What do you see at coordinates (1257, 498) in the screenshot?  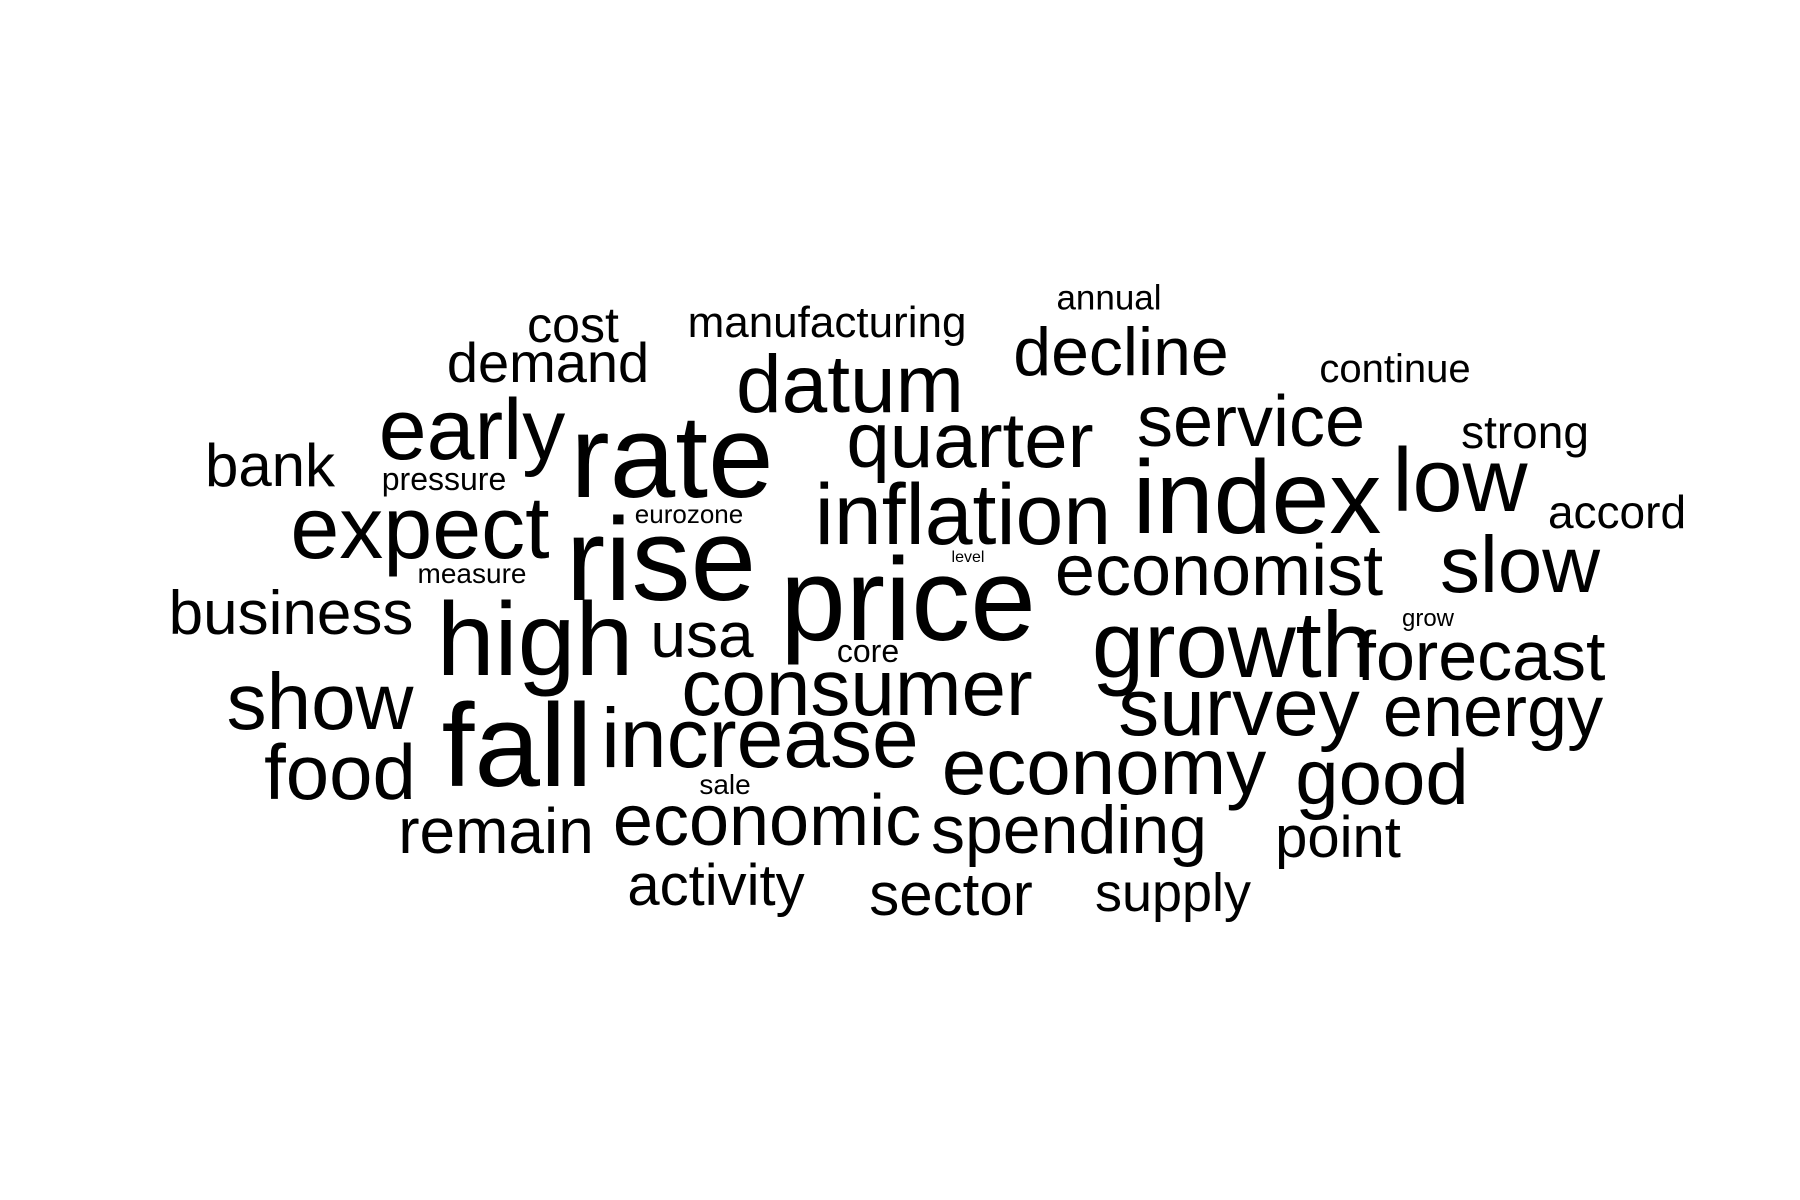 I see `word-index: index` at bounding box center [1257, 498].